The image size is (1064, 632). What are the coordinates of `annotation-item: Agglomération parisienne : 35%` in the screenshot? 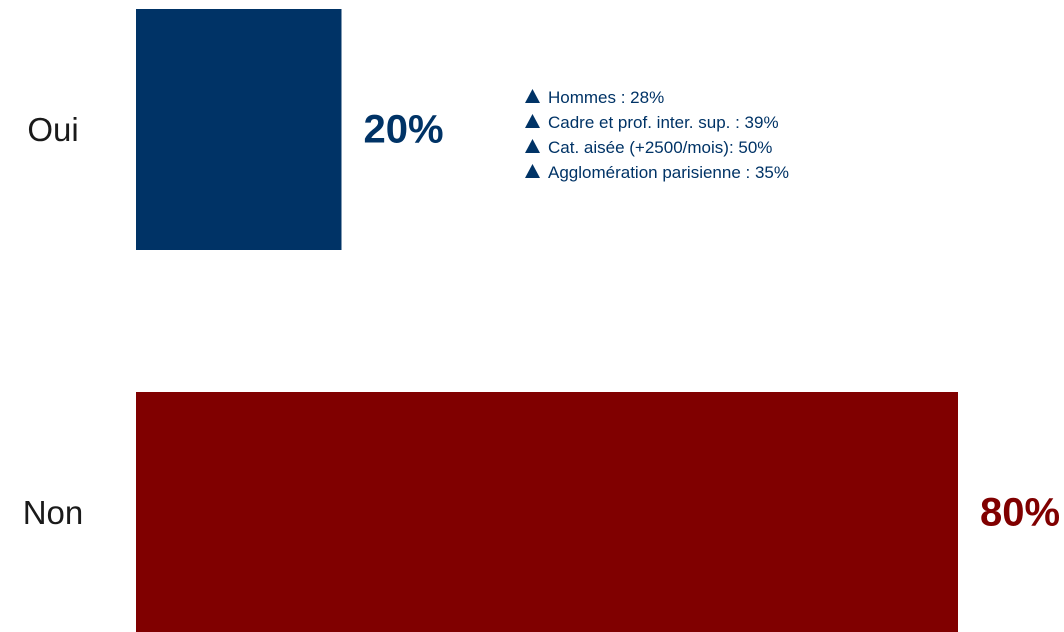 It's located at (668, 172).